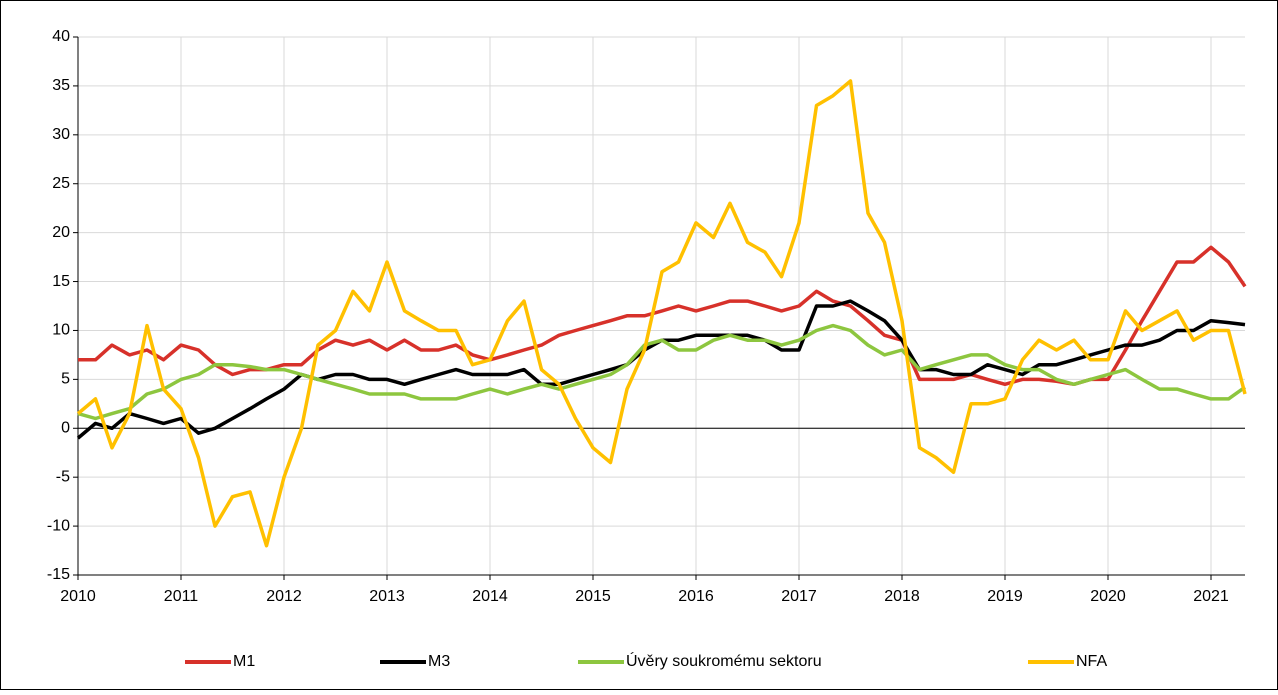 This screenshot has width=1278, height=695. I want to click on x-tick-label: 2019, so click(1005, 596).